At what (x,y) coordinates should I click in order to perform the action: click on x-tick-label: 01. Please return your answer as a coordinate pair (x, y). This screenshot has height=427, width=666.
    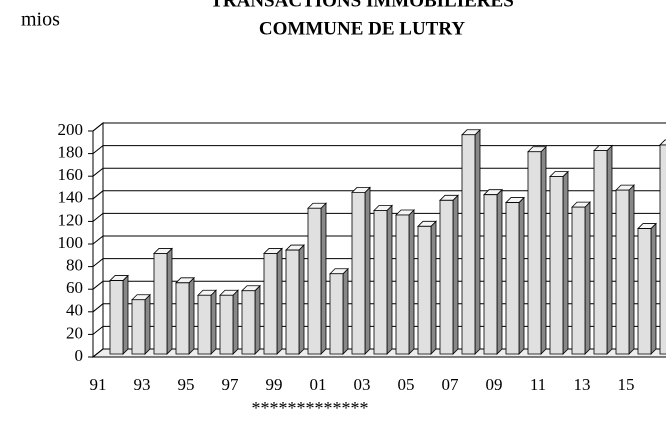
    Looking at the image, I should click on (318, 384).